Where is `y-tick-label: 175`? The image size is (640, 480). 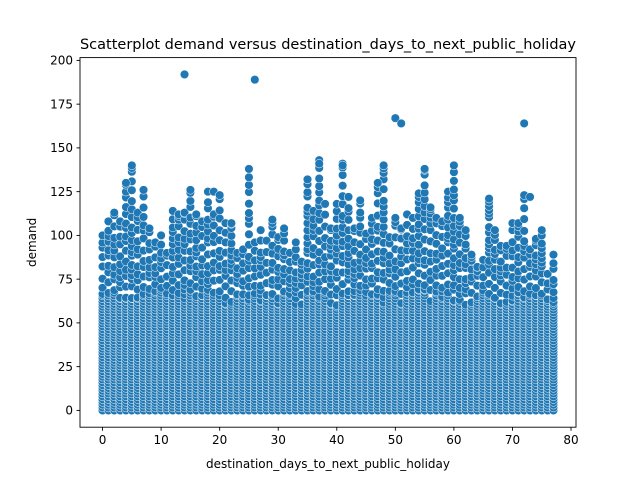
y-tick-label: 175 is located at coordinates (61, 104).